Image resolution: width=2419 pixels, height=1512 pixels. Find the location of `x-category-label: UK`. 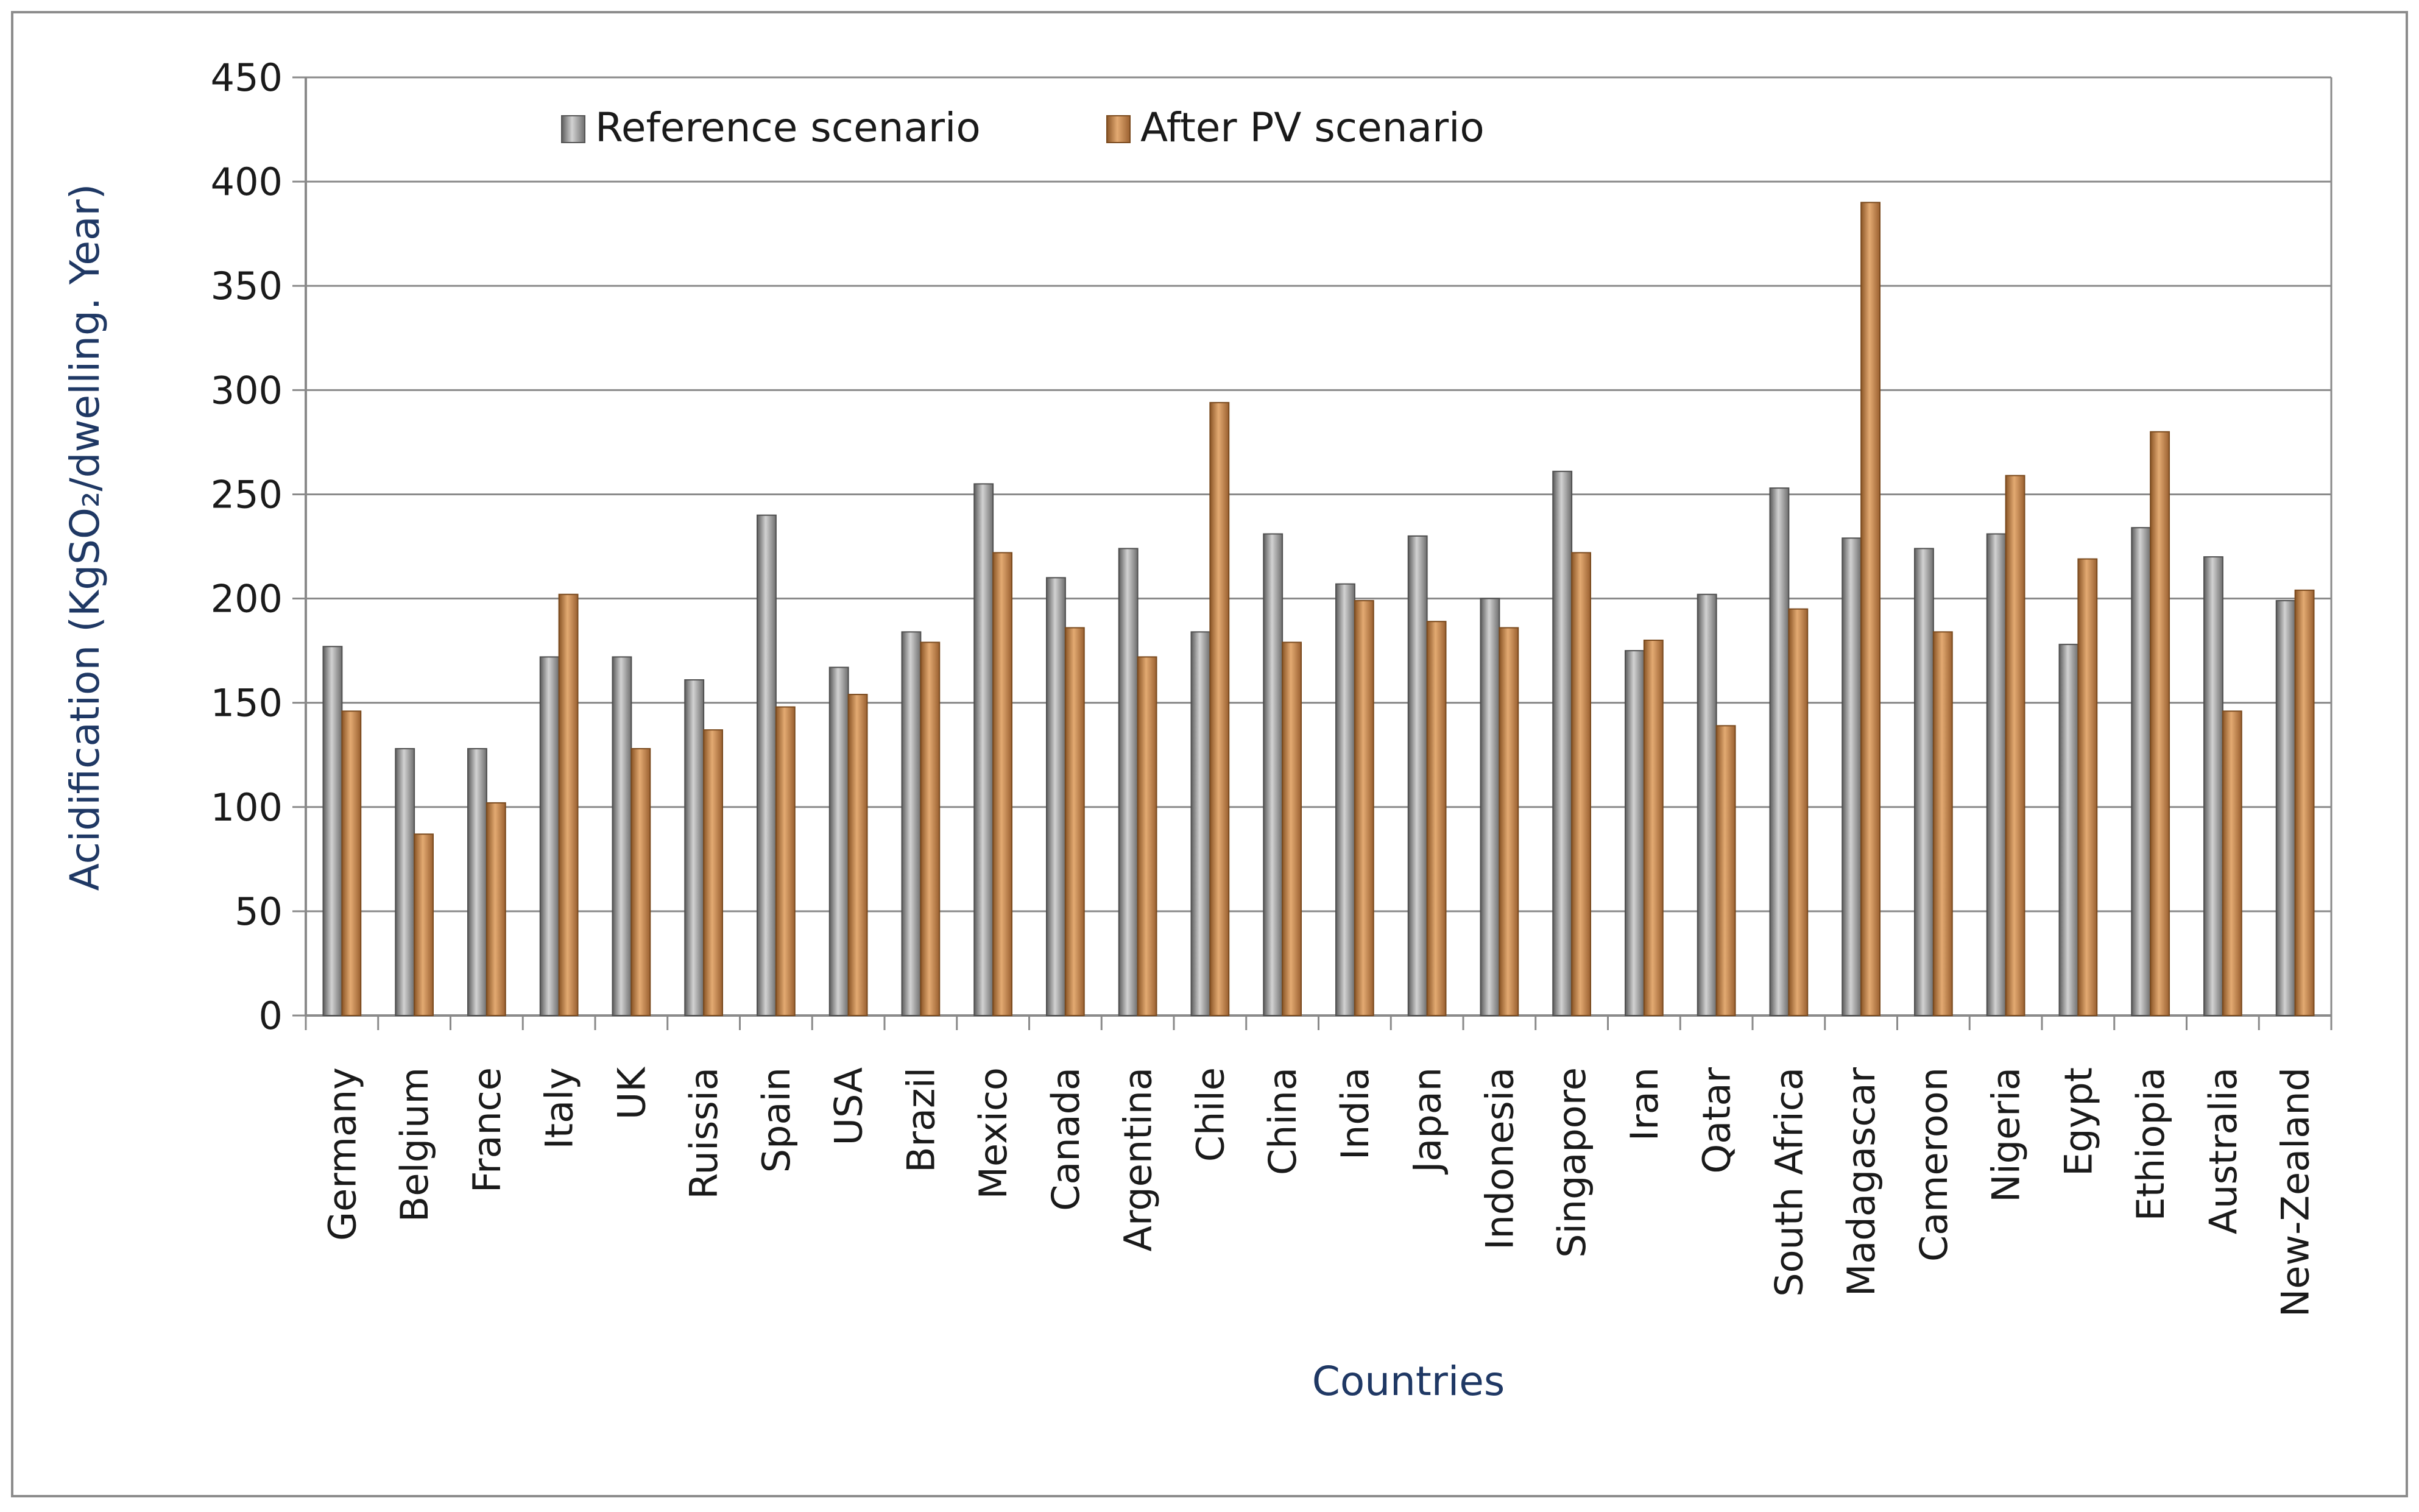

x-category-label: UK is located at coordinates (632, 1093).